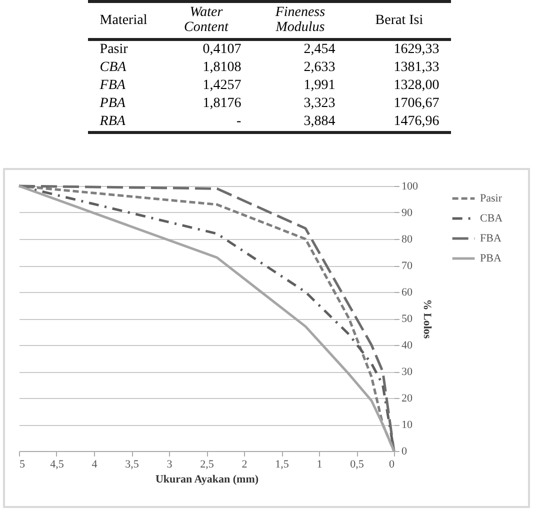  What do you see at coordinates (57, 464) in the screenshot?
I see `x-tick-label: 4,5` at bounding box center [57, 464].